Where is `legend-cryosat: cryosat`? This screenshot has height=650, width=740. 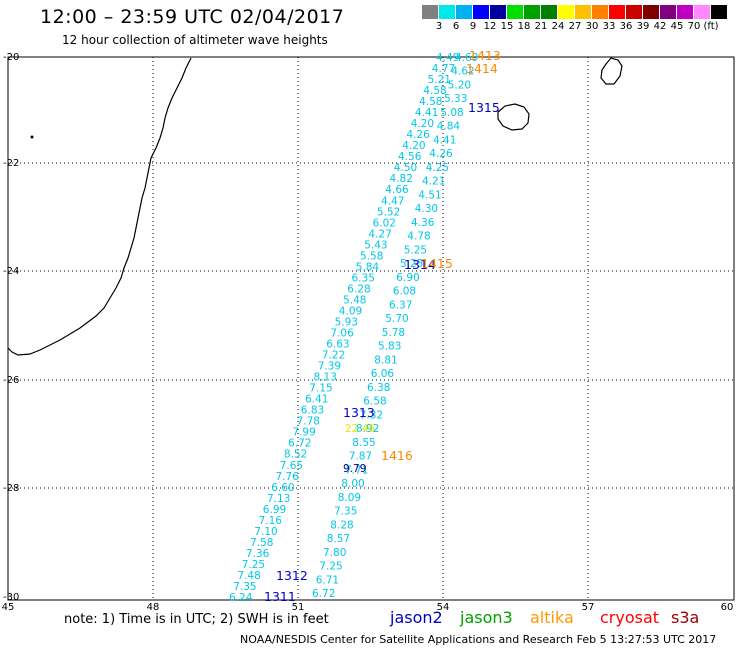 legend-cryosat: cryosat is located at coordinates (630, 617).